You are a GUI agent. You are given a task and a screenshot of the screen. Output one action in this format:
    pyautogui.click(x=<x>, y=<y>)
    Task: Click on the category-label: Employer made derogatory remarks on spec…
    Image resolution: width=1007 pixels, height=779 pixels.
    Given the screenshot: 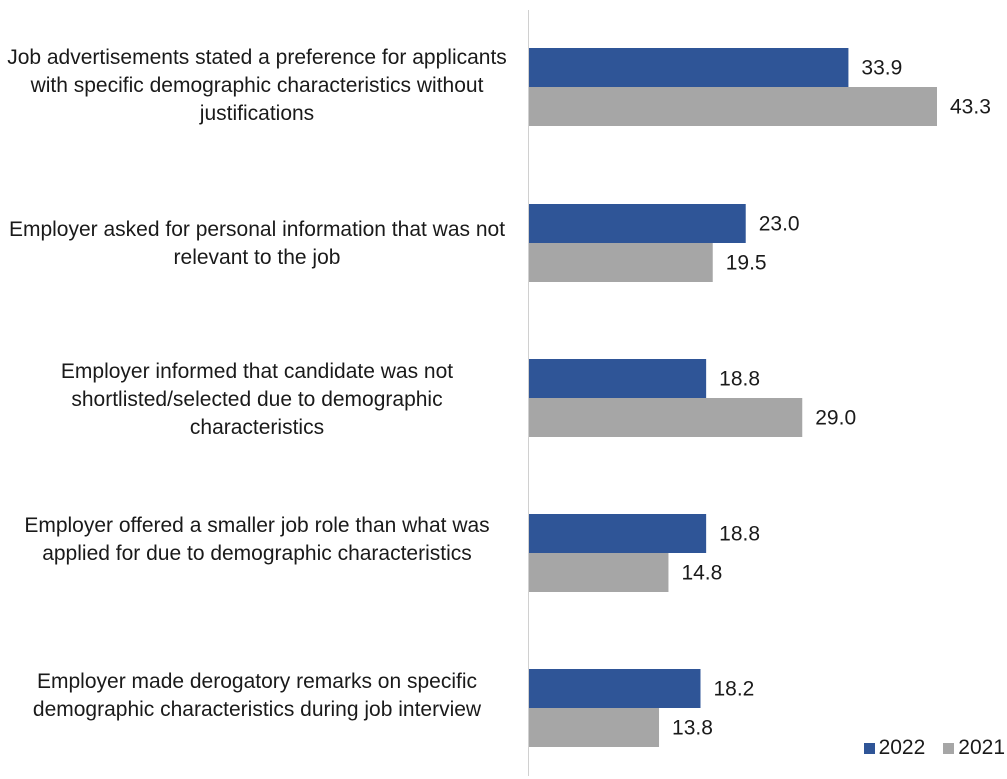 What is the action you would take?
    pyautogui.click(x=257, y=695)
    